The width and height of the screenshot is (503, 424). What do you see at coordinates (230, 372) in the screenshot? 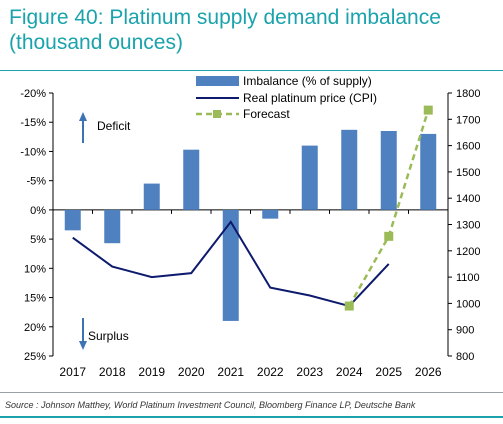
I see `x-tick-label: 2021` at bounding box center [230, 372].